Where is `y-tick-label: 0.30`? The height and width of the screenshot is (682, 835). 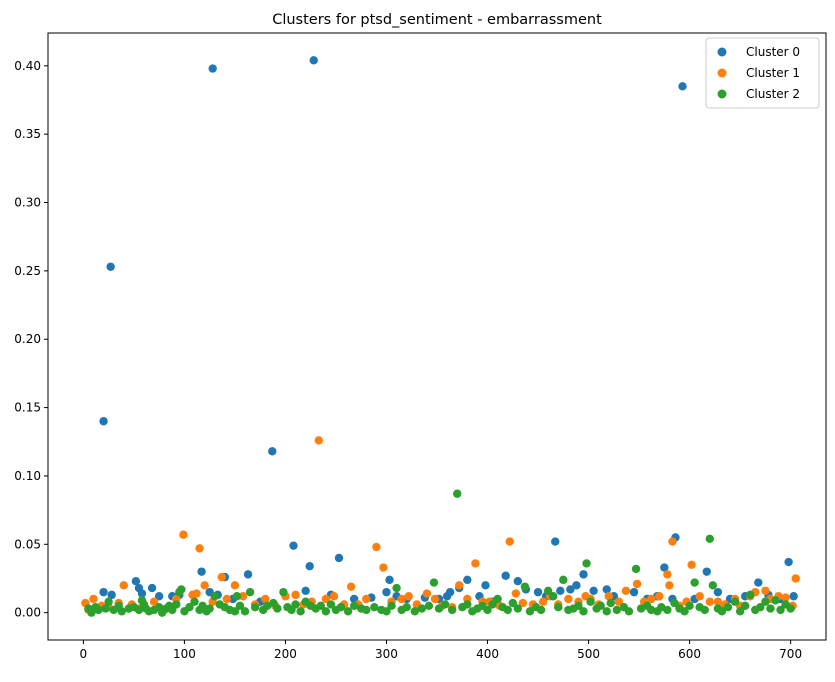
y-tick-label: 0.30 is located at coordinates (27, 203).